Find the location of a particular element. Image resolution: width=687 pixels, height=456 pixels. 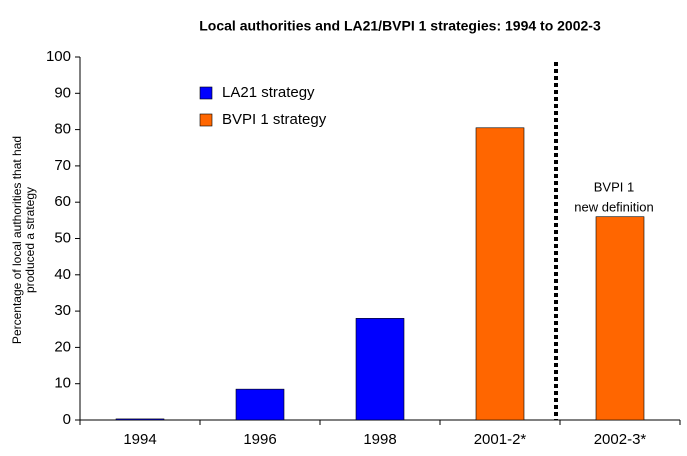

y-tick-label: 0 is located at coordinates (67, 419).